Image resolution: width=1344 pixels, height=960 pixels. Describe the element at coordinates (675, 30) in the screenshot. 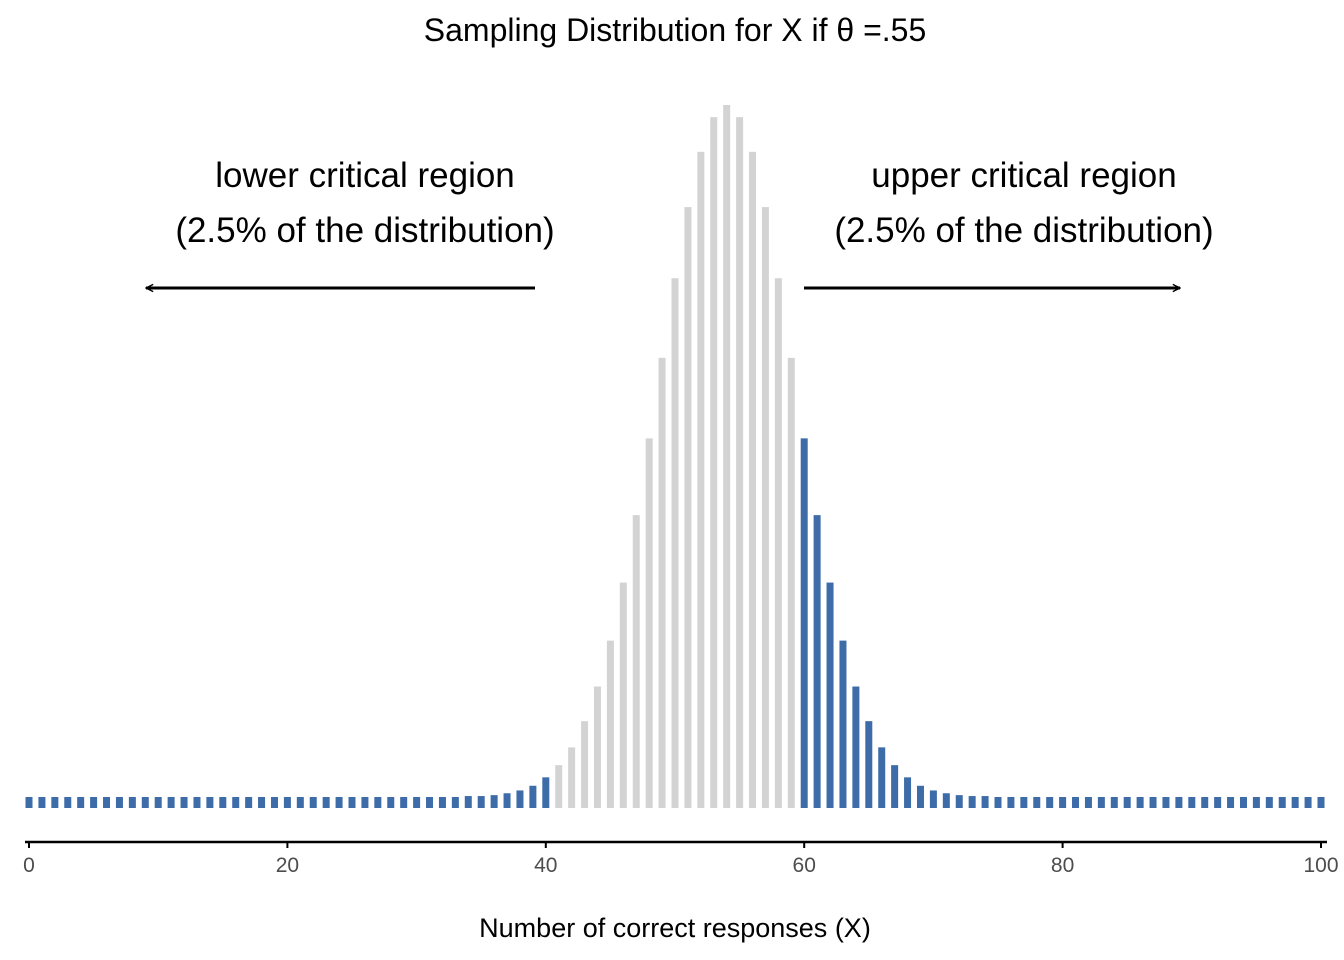

I see `chart-title: Sampling Distribution for X if θ =.55` at that location.